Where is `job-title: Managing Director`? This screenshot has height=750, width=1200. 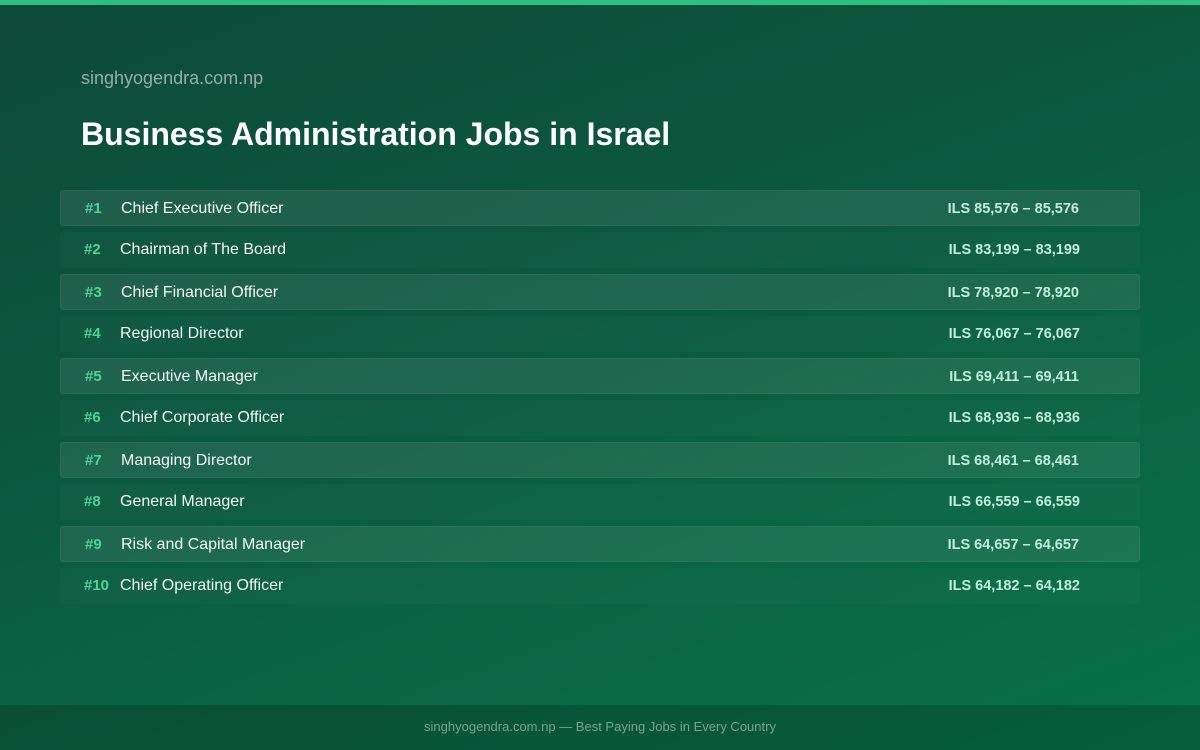 job-title: Managing Director is located at coordinates (186, 460).